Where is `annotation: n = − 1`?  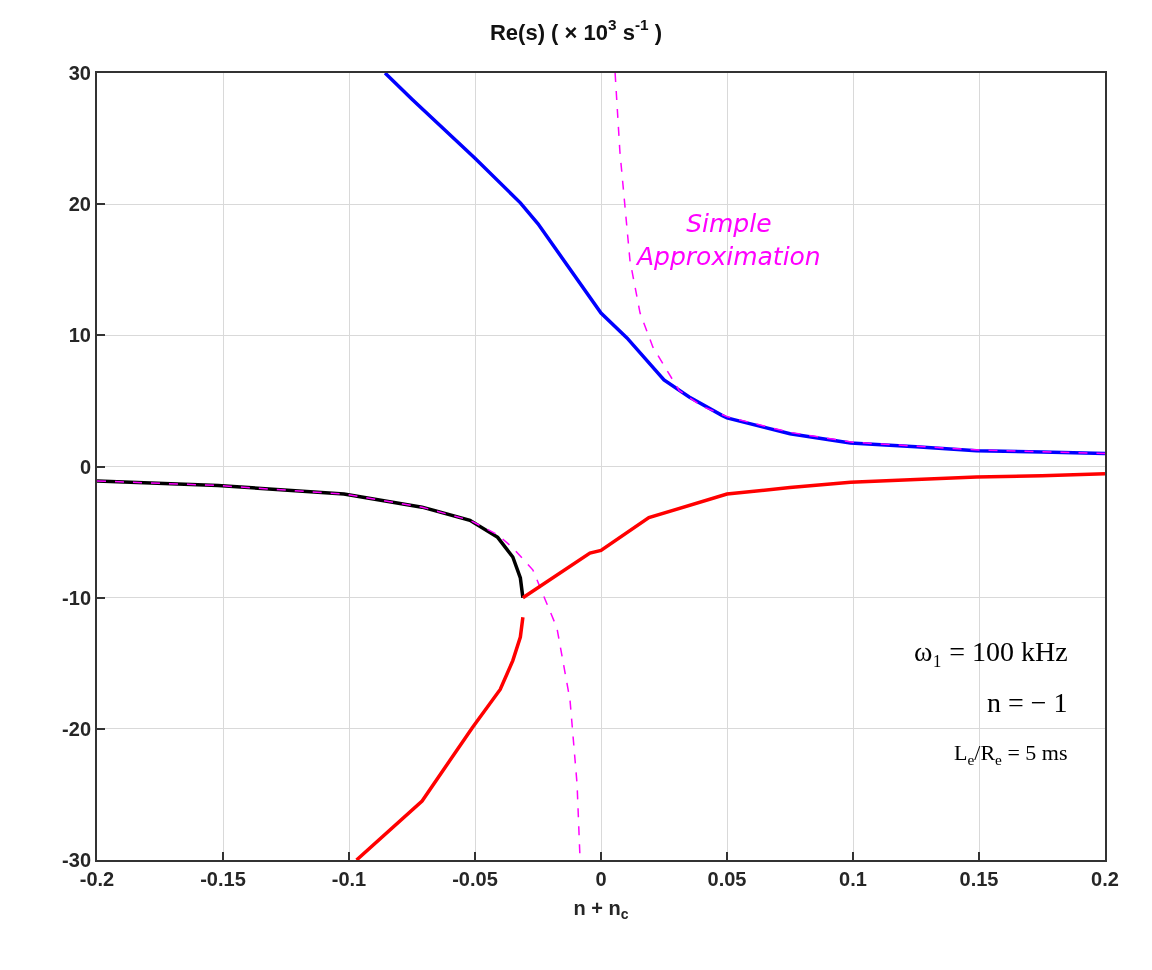
annotation: n = − 1 is located at coordinates (1027, 702).